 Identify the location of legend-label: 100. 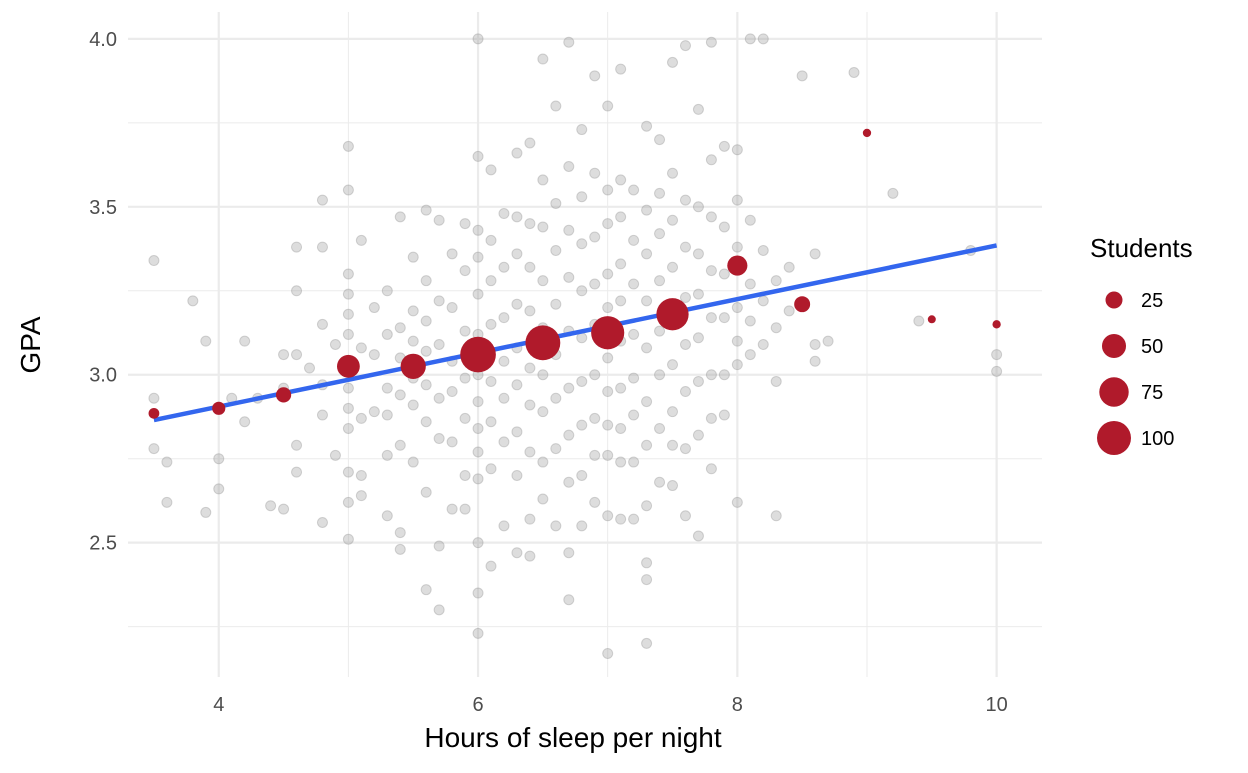
(1157, 439).